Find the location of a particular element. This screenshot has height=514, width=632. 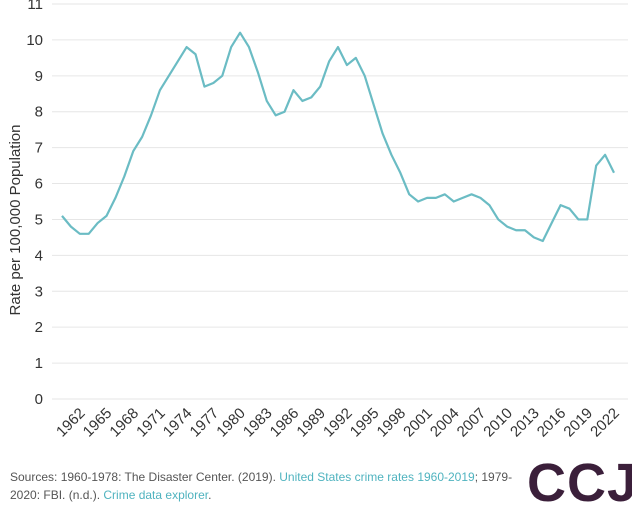

x-tick-label: 2010 is located at coordinates (498, 423).